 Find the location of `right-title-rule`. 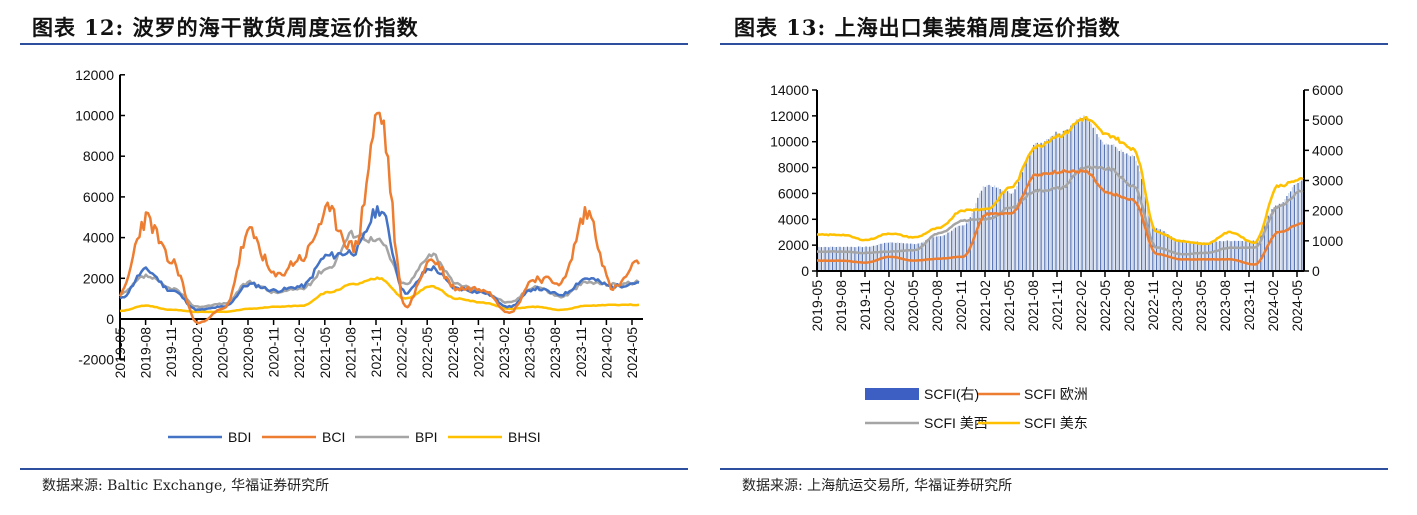

right-title-rule is located at coordinates (1054, 44).